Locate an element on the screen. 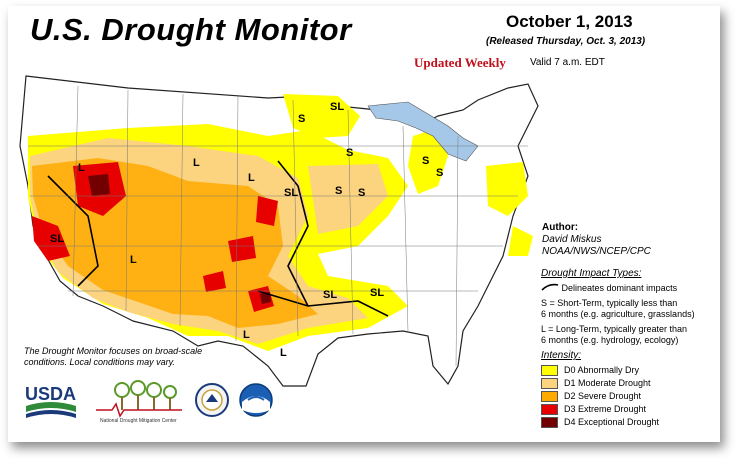 This screenshot has height=458, width=738. map-label-13: SL is located at coordinates (377, 293).